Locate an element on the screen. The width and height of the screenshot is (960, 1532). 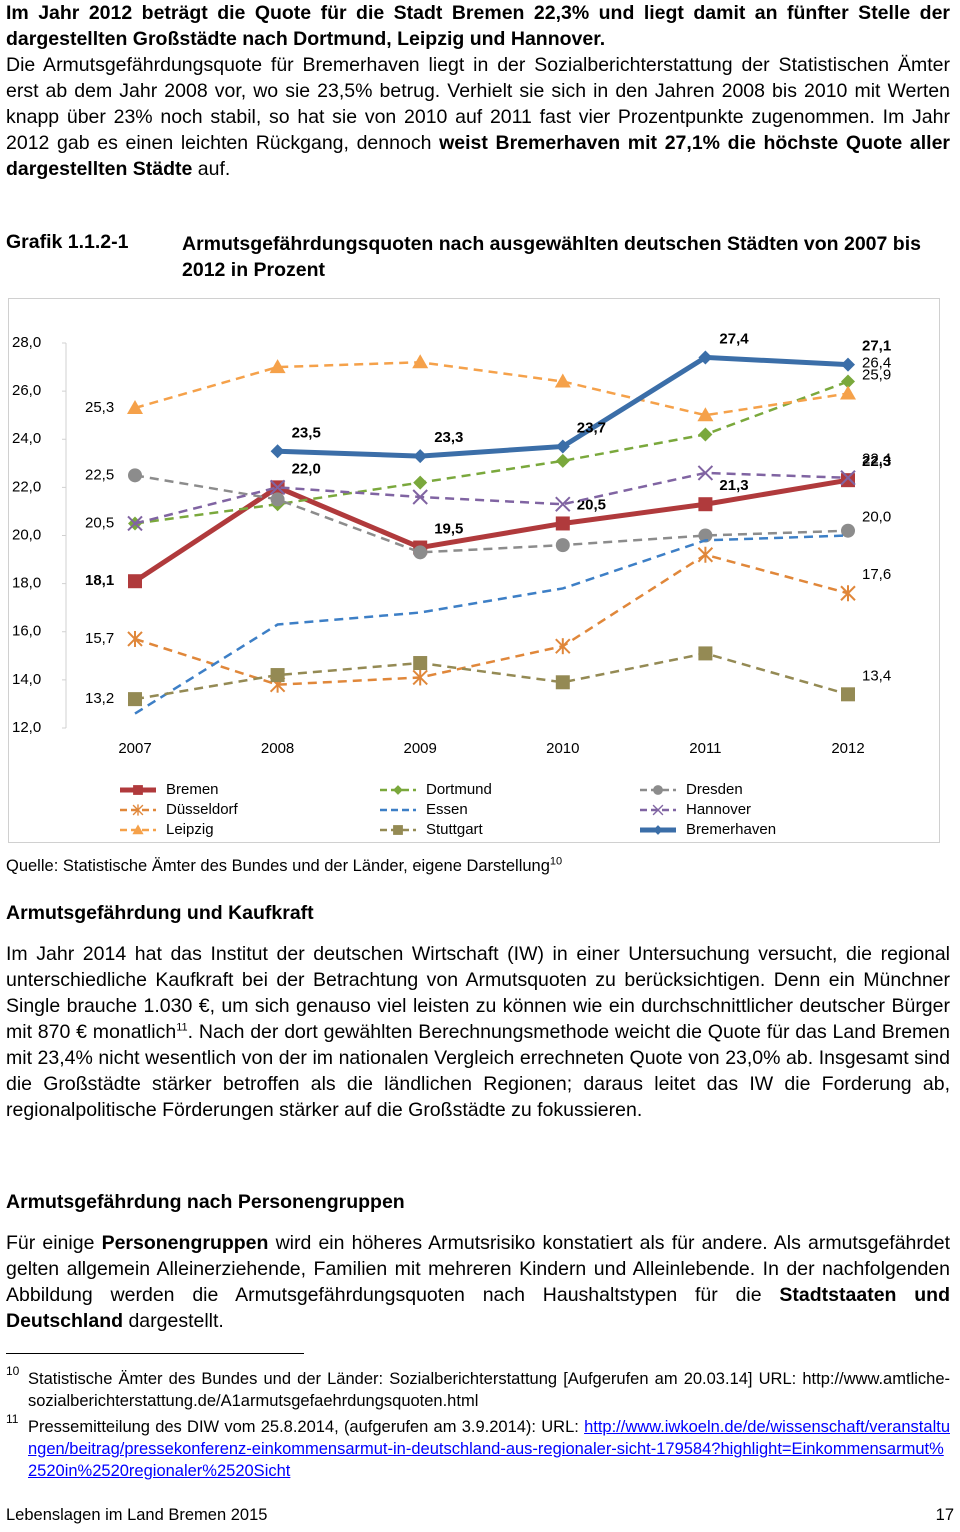
series: 20,0 is located at coordinates (512, 611).